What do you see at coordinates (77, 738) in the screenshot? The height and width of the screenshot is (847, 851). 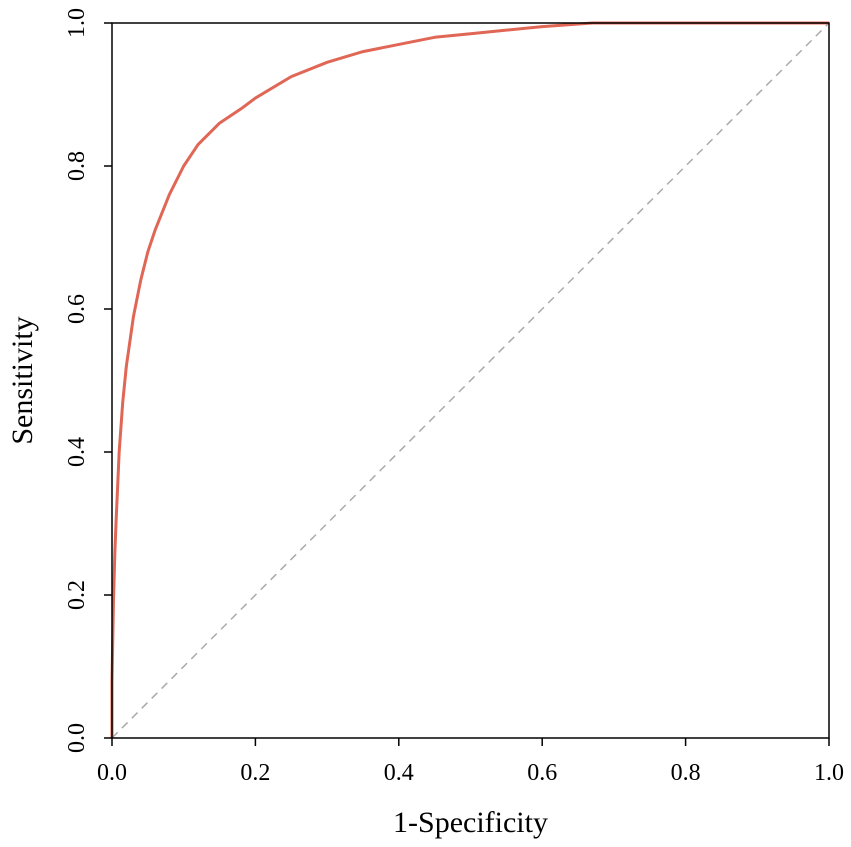 I see `y-tick-label: 0.0` at bounding box center [77, 738].